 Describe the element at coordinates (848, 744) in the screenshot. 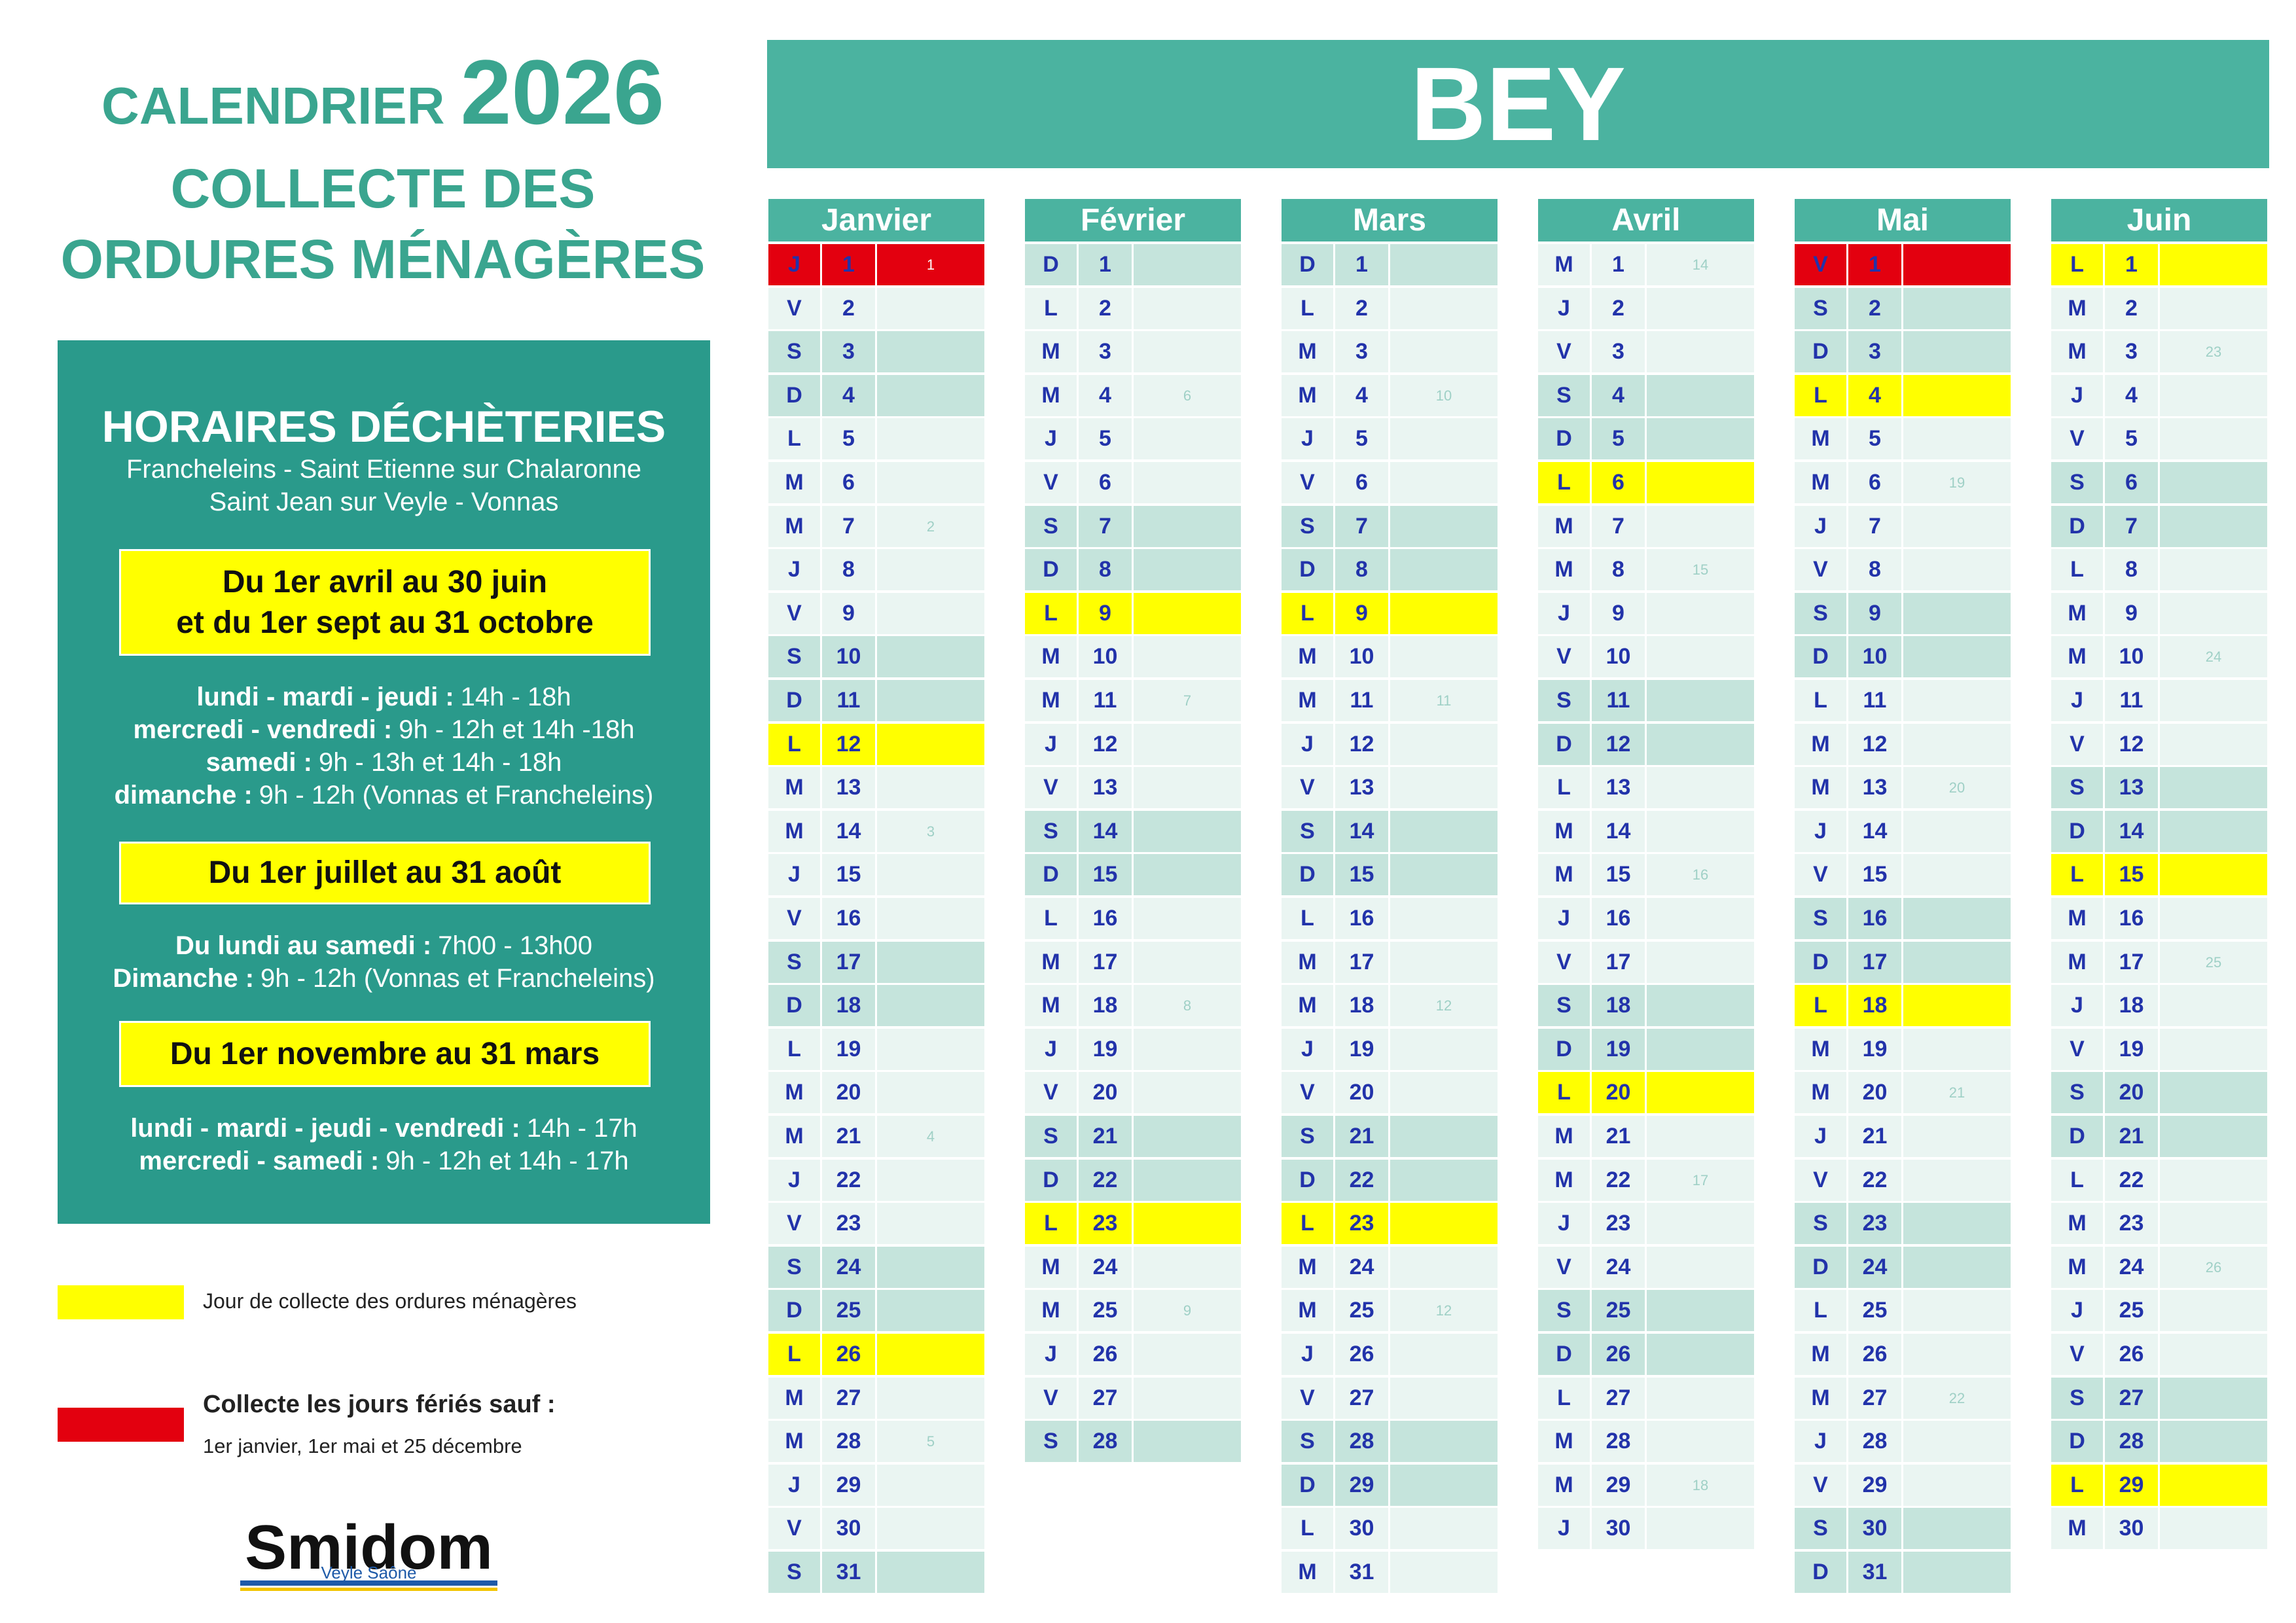

I see `day-number: 12` at that location.